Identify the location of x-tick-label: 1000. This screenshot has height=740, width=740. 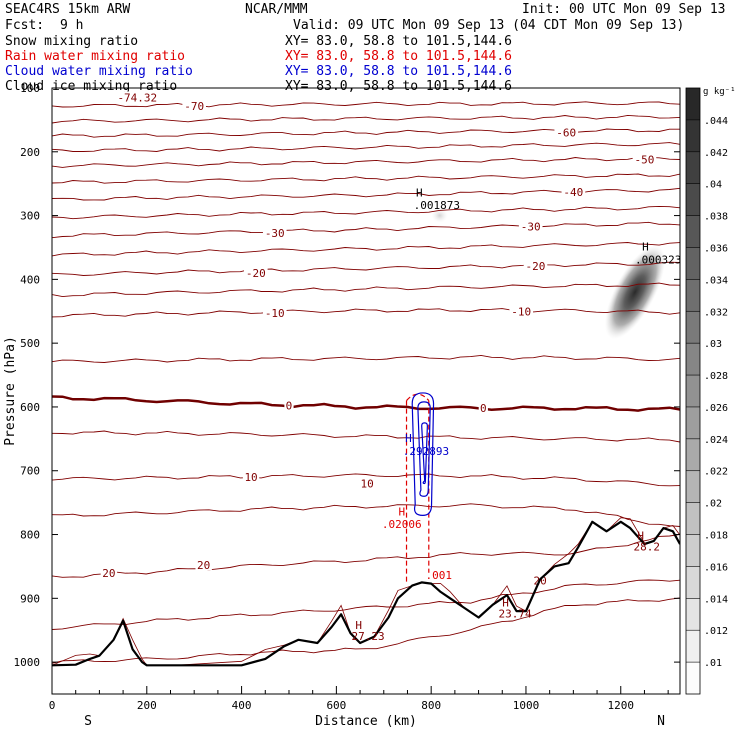
(526, 705).